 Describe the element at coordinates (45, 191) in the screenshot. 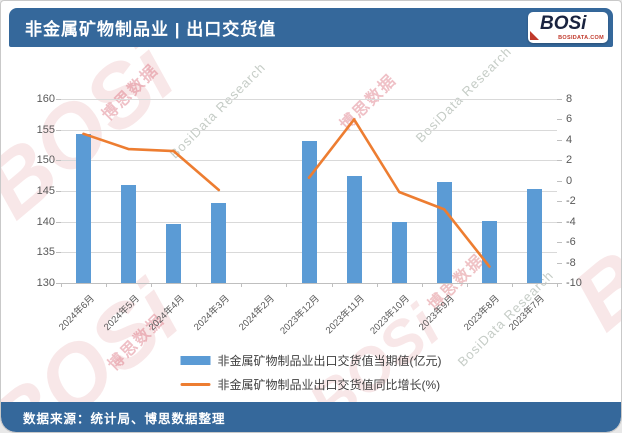

I see `y-axis-left-tick-label: 145` at that location.